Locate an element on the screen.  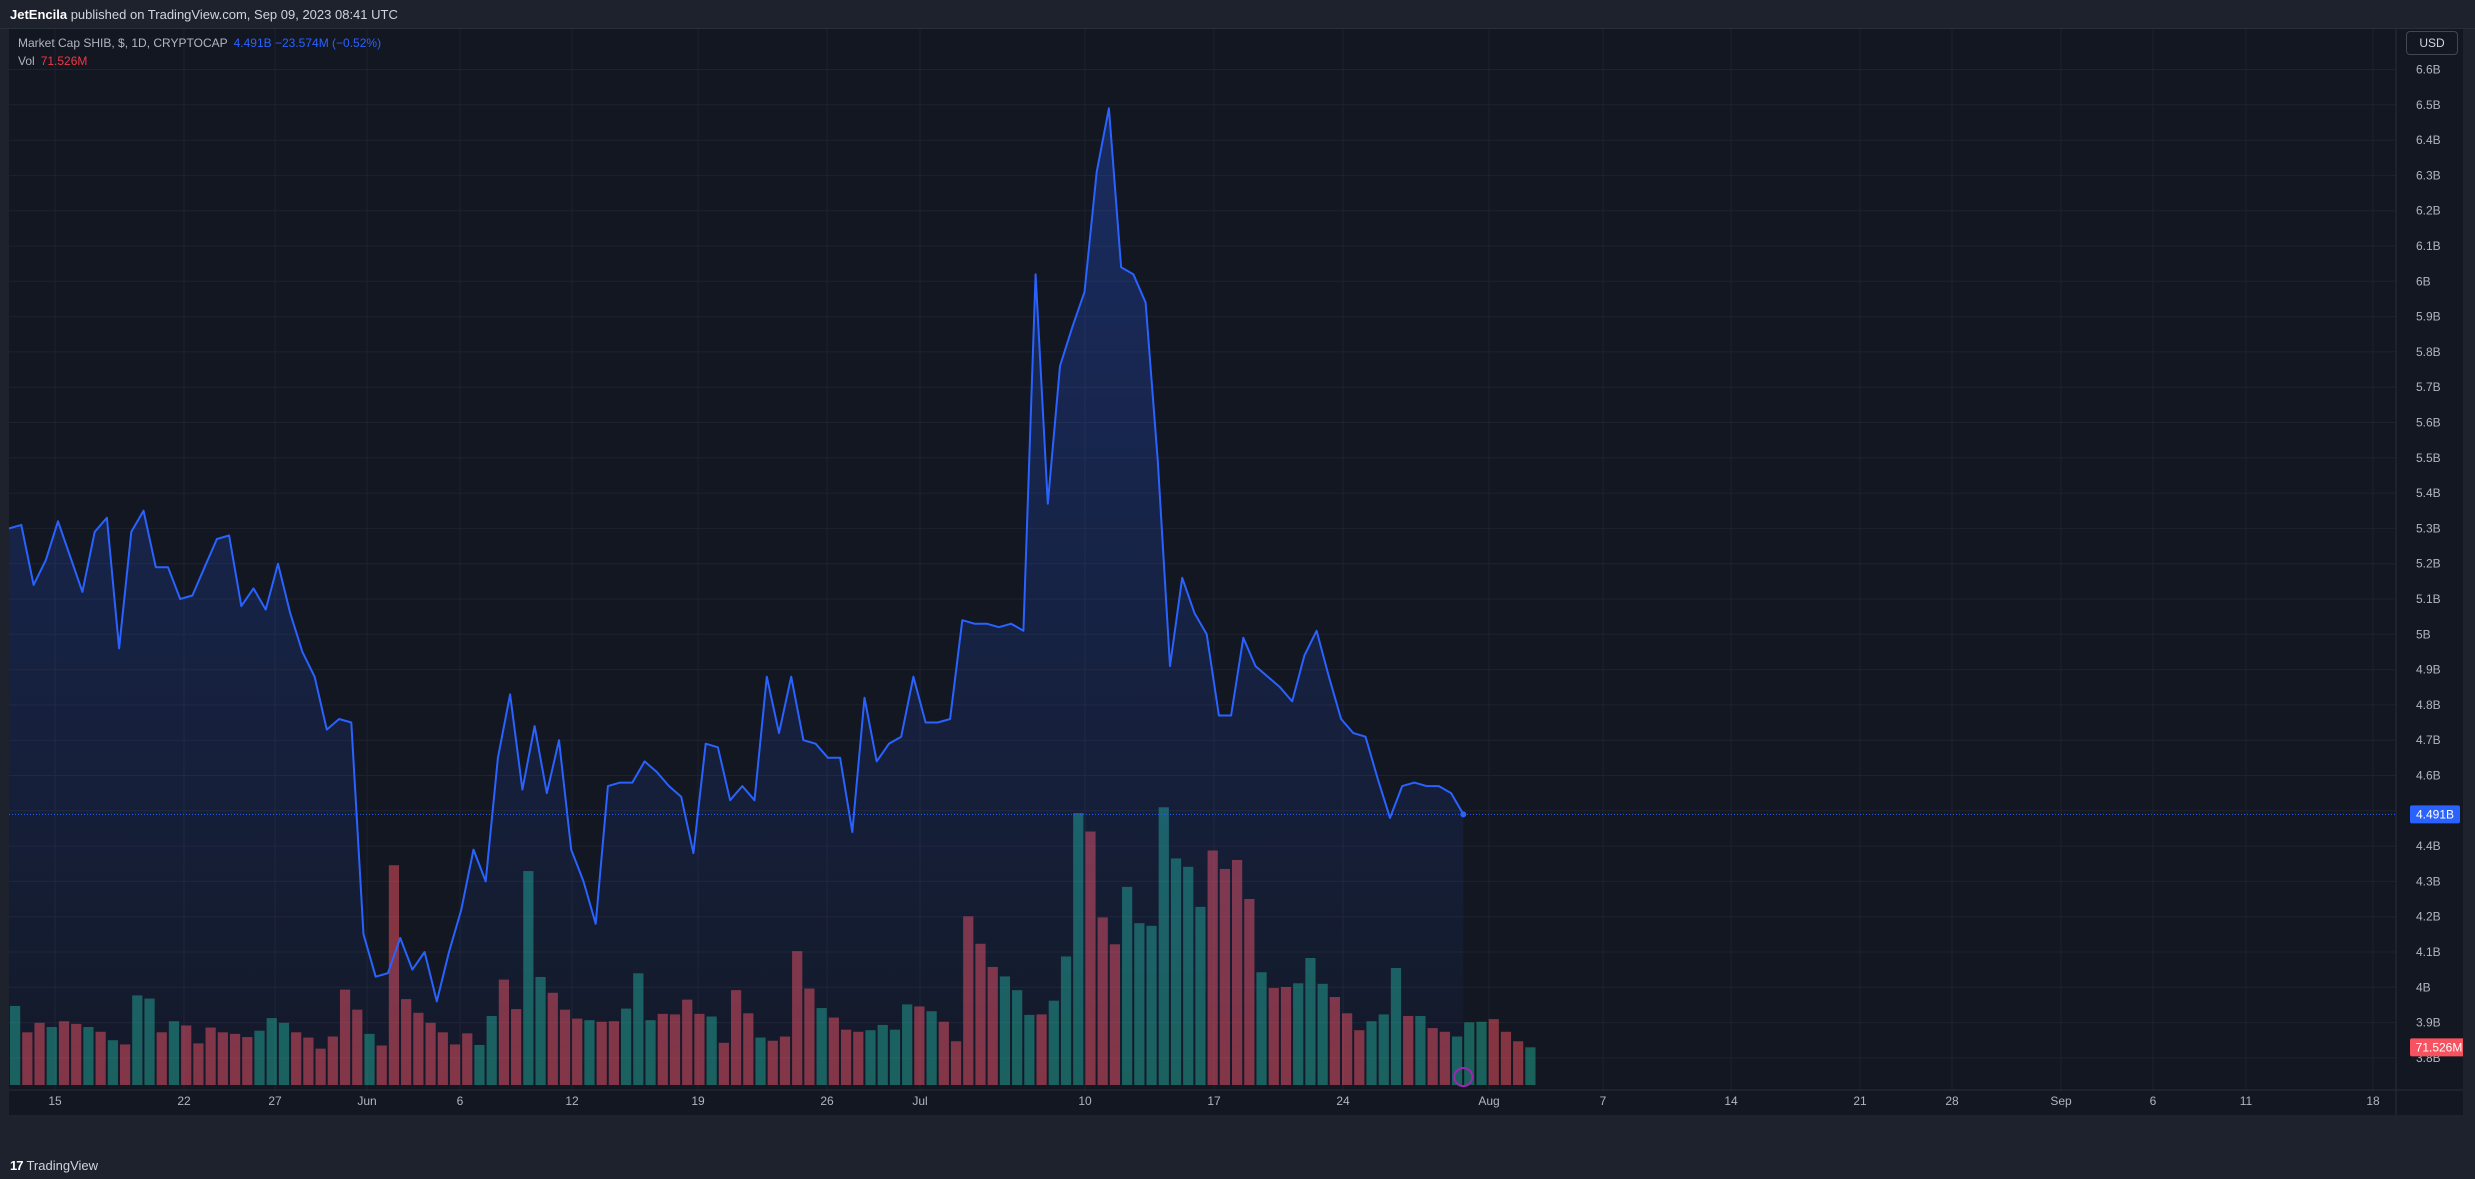
legend-volume-name: Vol is located at coordinates (26, 61).